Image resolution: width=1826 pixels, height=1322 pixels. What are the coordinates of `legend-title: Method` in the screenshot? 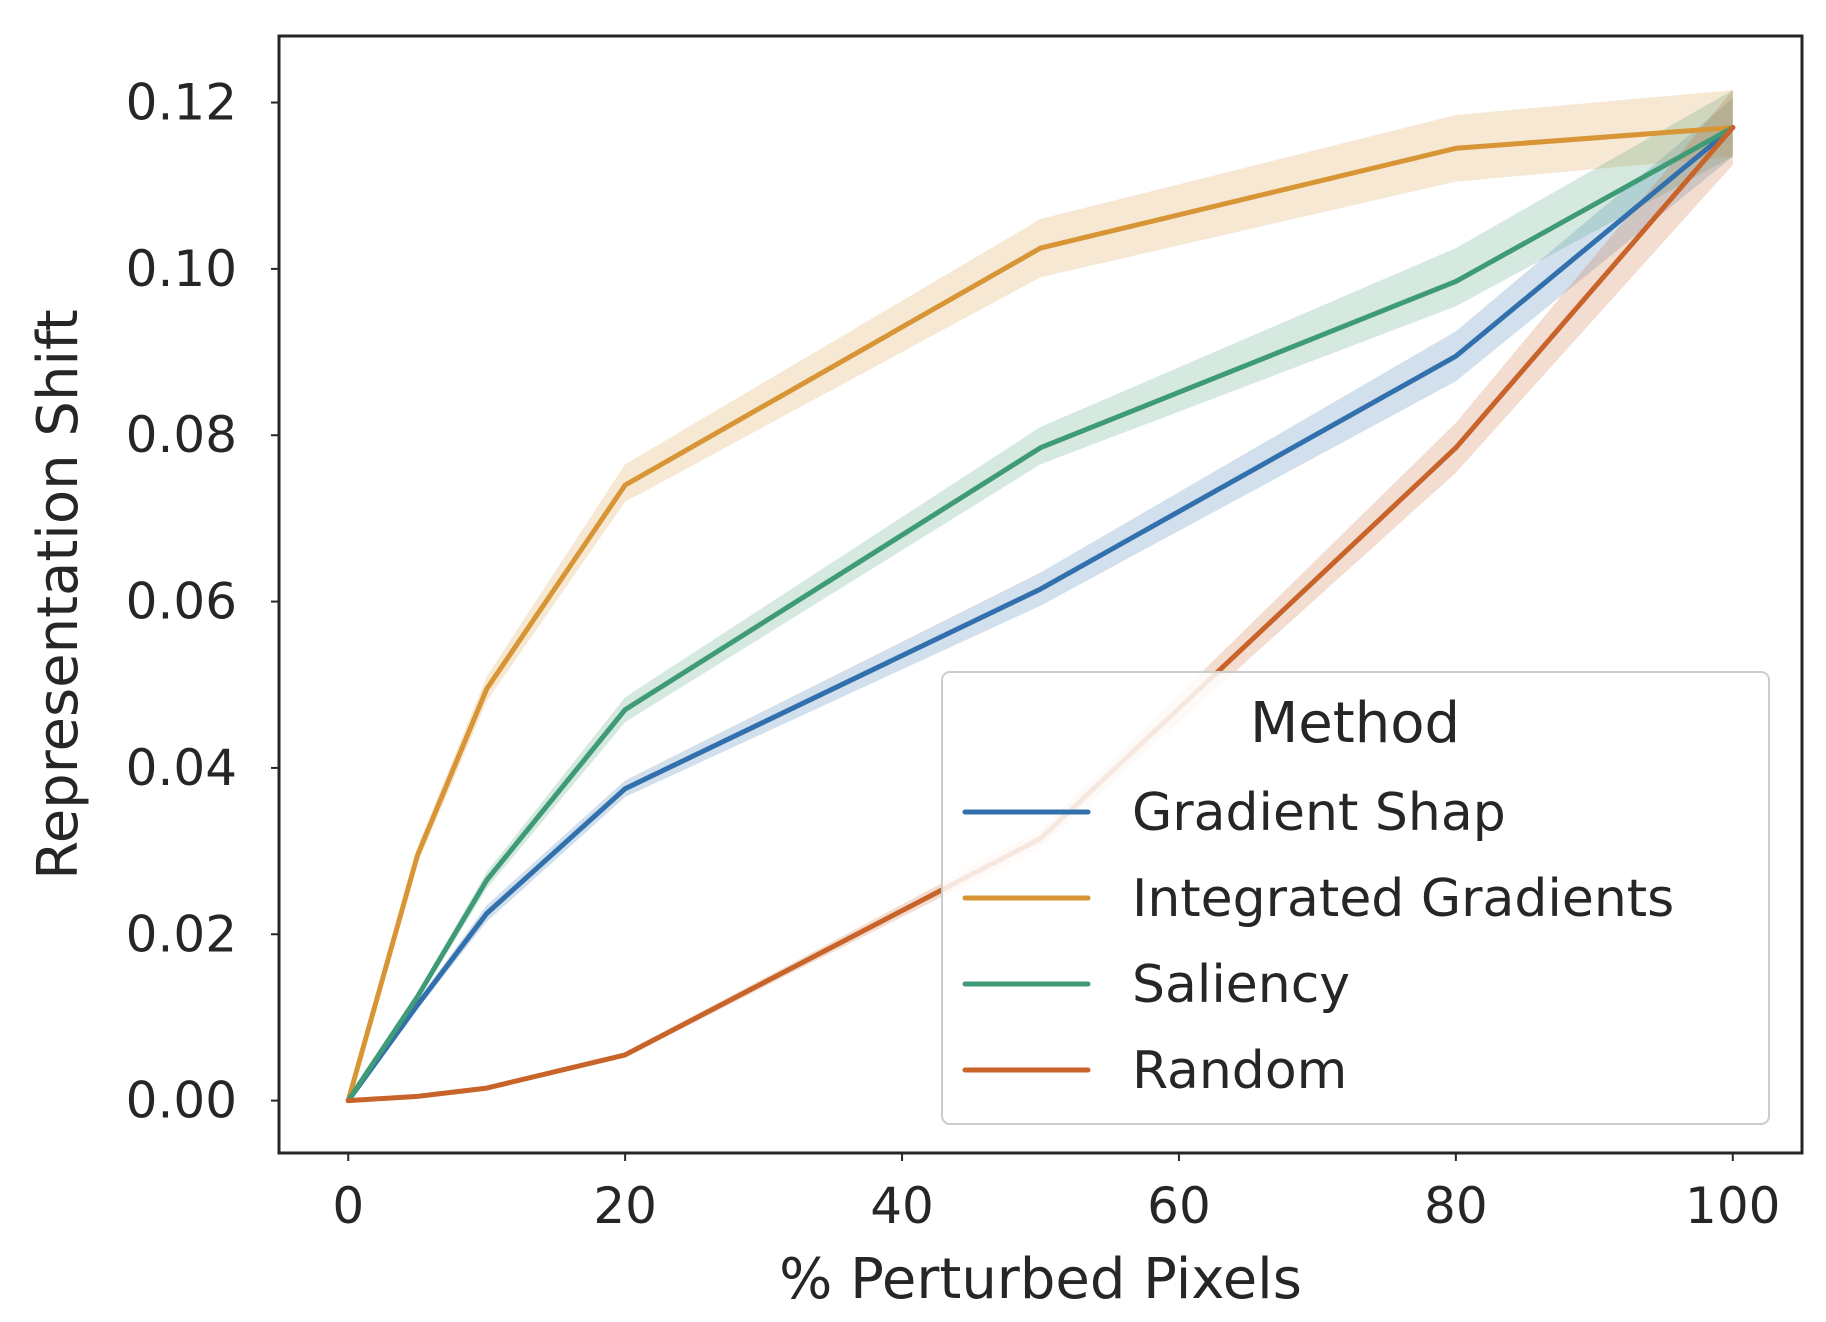 It's located at (1355, 723).